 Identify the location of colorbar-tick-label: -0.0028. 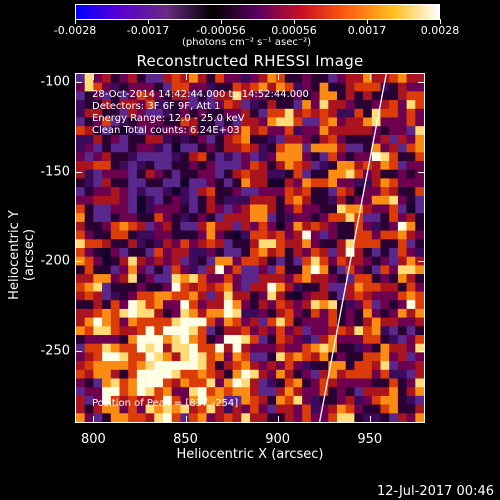
(75, 30).